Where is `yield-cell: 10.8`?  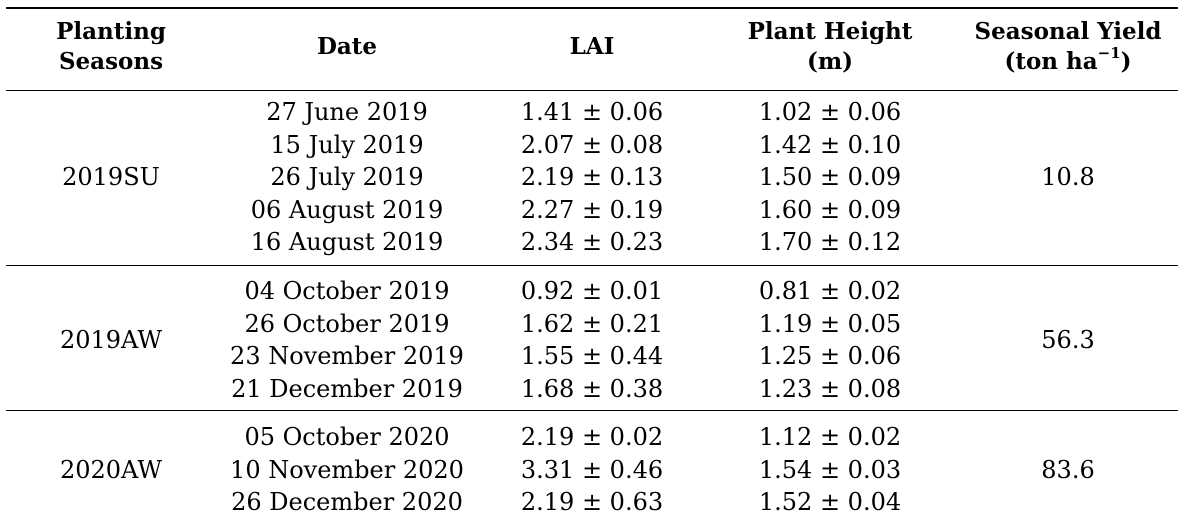 yield-cell: 10.8 is located at coordinates (1068, 177).